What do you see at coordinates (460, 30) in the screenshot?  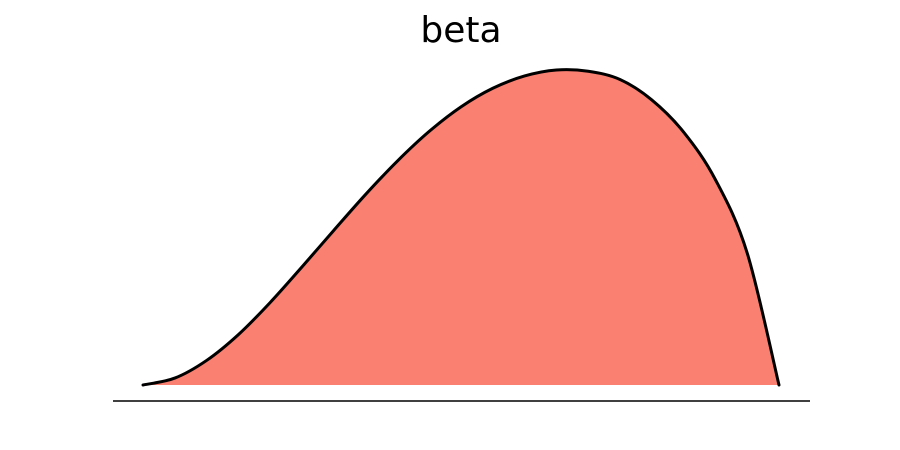 I see `chart-title: beta` at bounding box center [460, 30].